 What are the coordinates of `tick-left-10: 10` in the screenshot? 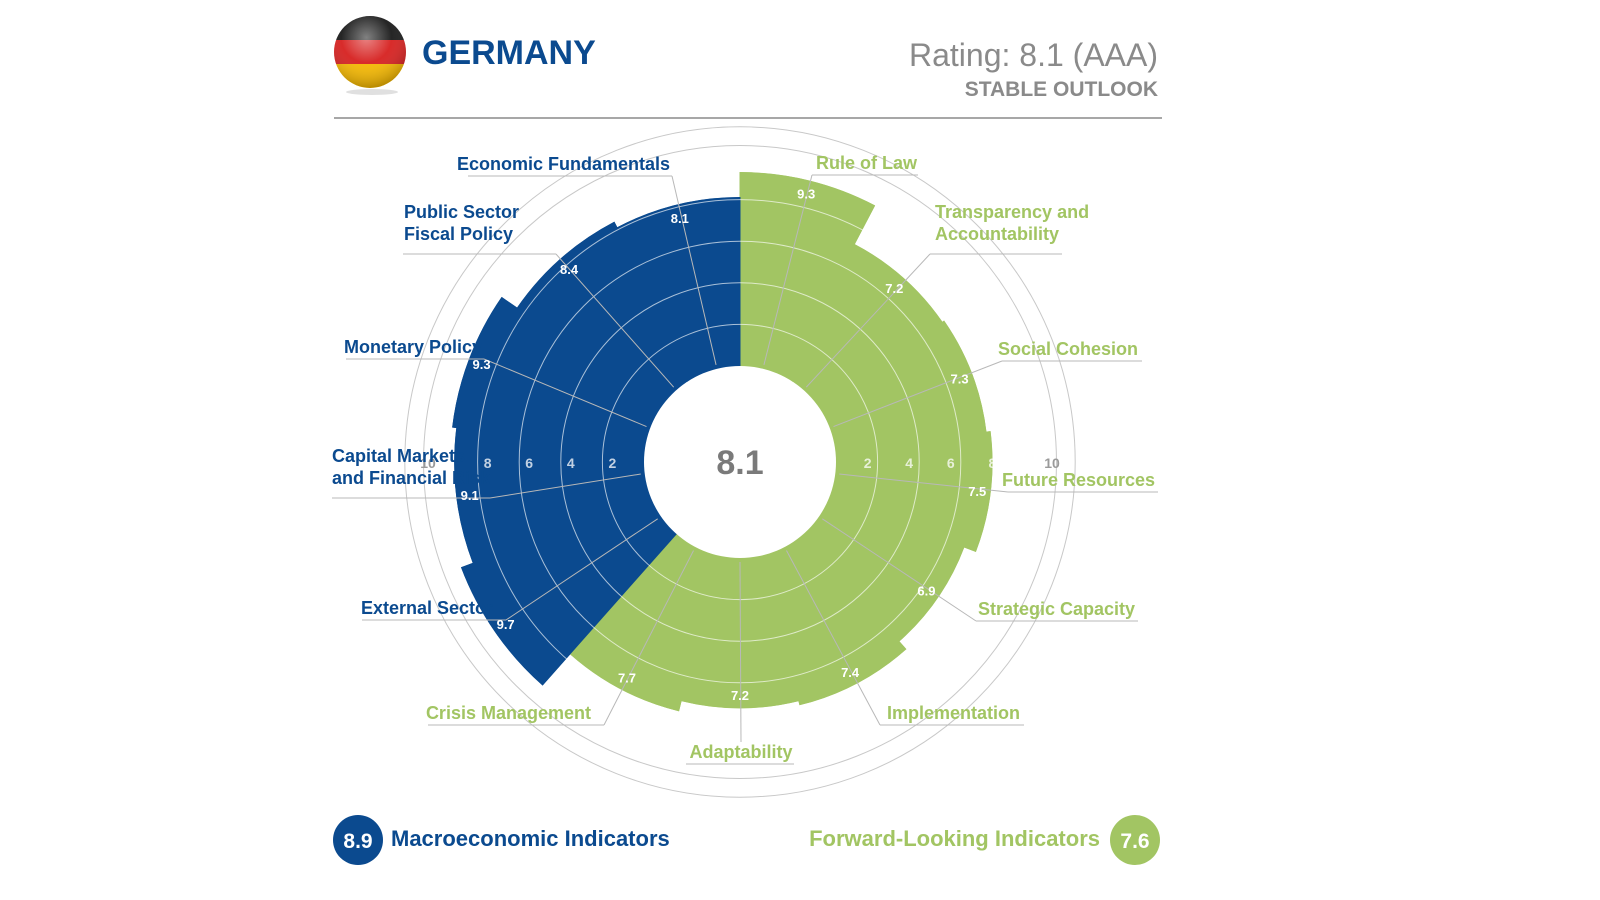 It's located at (428, 463).